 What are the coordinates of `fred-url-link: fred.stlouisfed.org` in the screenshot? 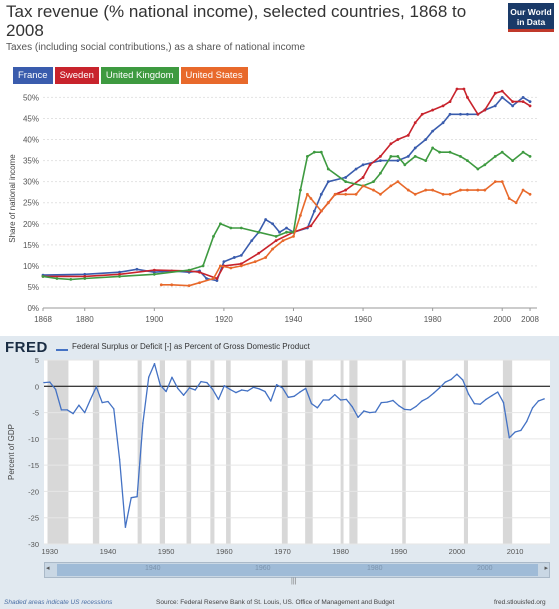 It's located at (520, 602).